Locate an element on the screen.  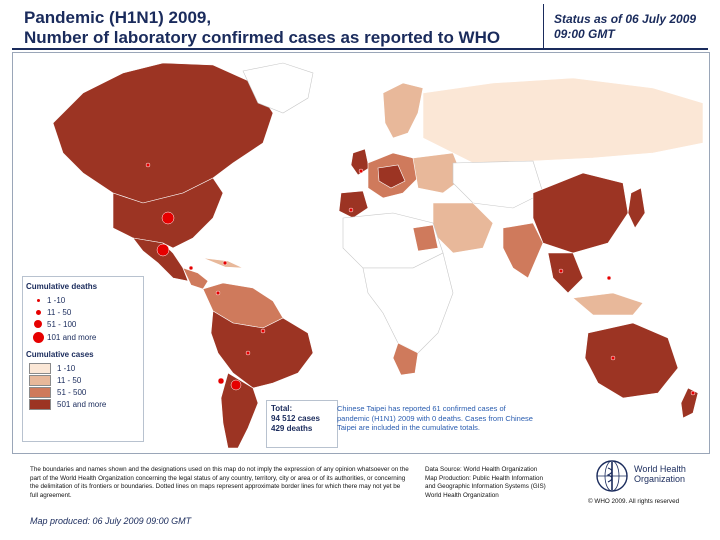
uk is located at coordinates (360, 162).